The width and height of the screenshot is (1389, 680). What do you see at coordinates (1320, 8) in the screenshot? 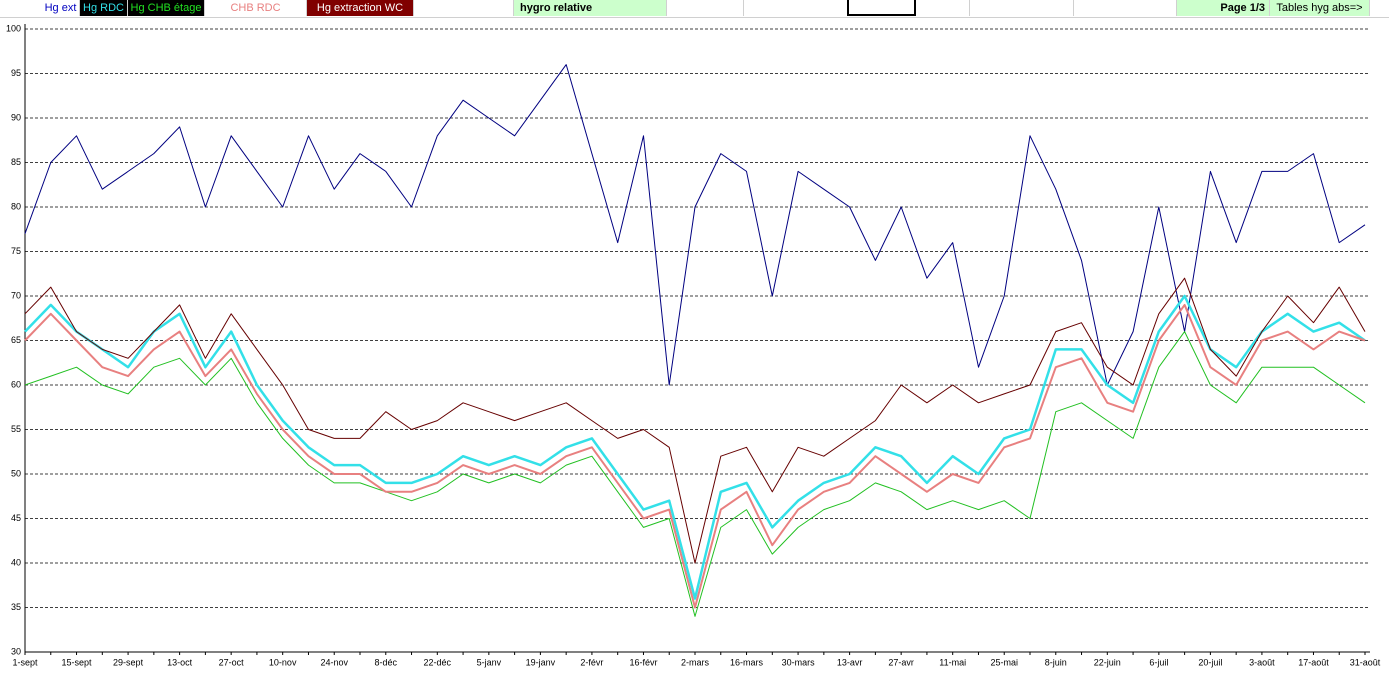
I see `link-button: Tables hyg abs=>` at bounding box center [1320, 8].